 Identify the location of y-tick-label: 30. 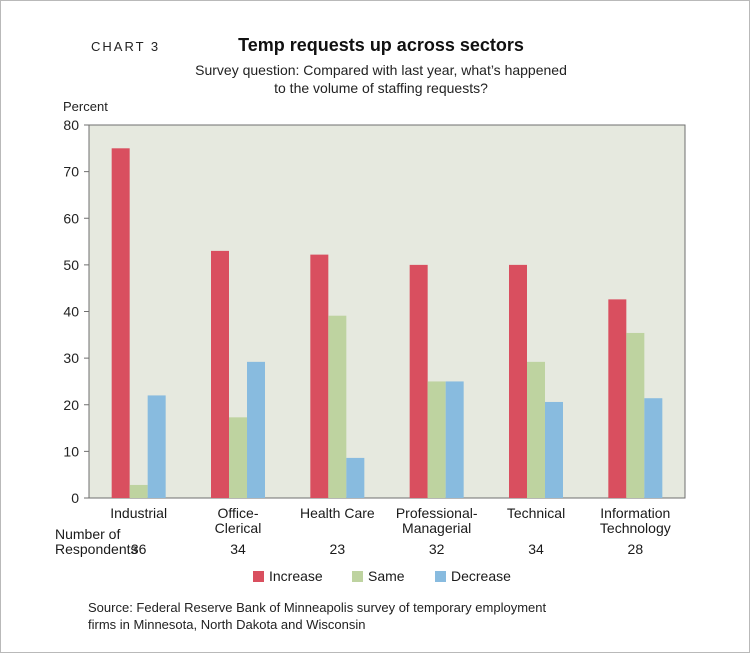
(71, 358).